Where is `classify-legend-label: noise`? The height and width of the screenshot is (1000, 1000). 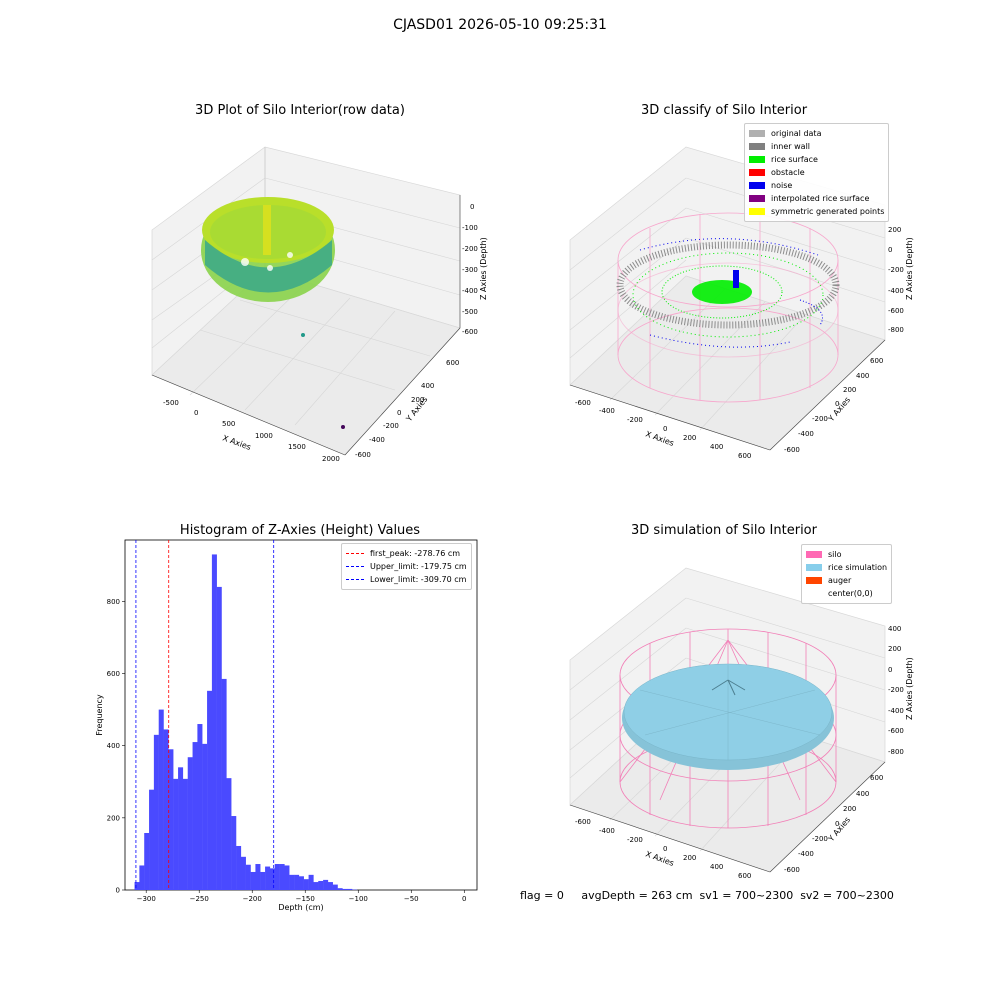 classify-legend-label: noise is located at coordinates (782, 185).